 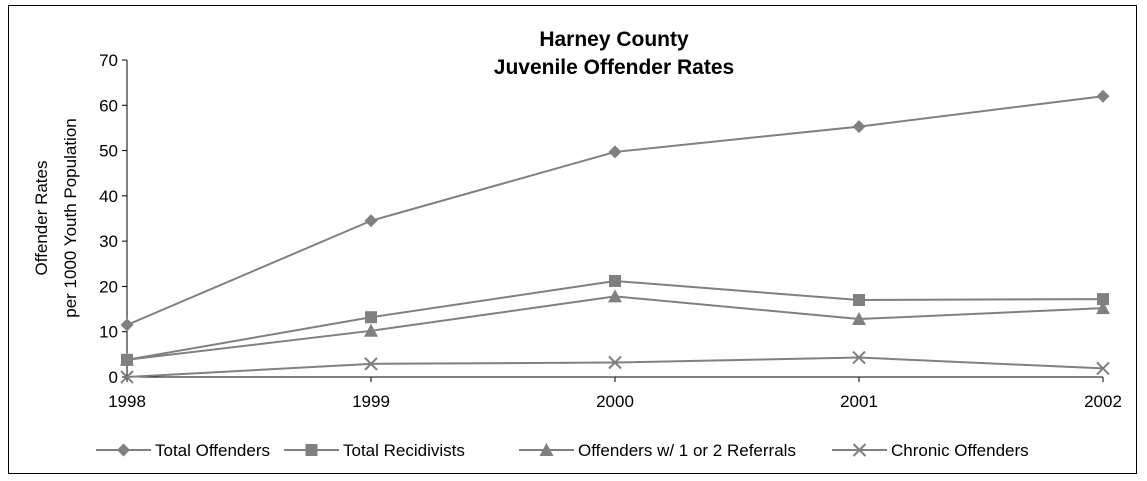 I want to click on legend-entry: Total Recidivists, so click(x=374, y=450).